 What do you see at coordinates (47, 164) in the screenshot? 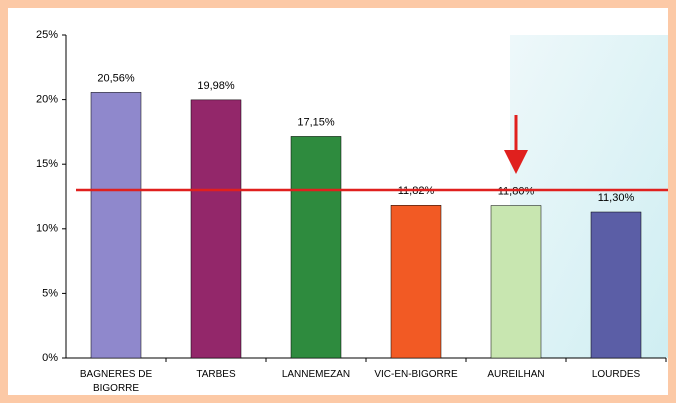
I see `y-tick-label: 15%` at bounding box center [47, 164].